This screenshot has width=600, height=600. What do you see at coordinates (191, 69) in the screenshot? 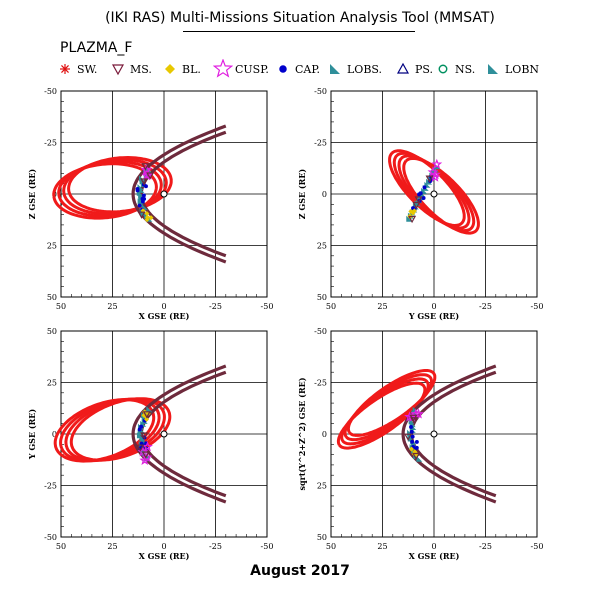
I see `legend-label: BL.` at bounding box center [191, 69].